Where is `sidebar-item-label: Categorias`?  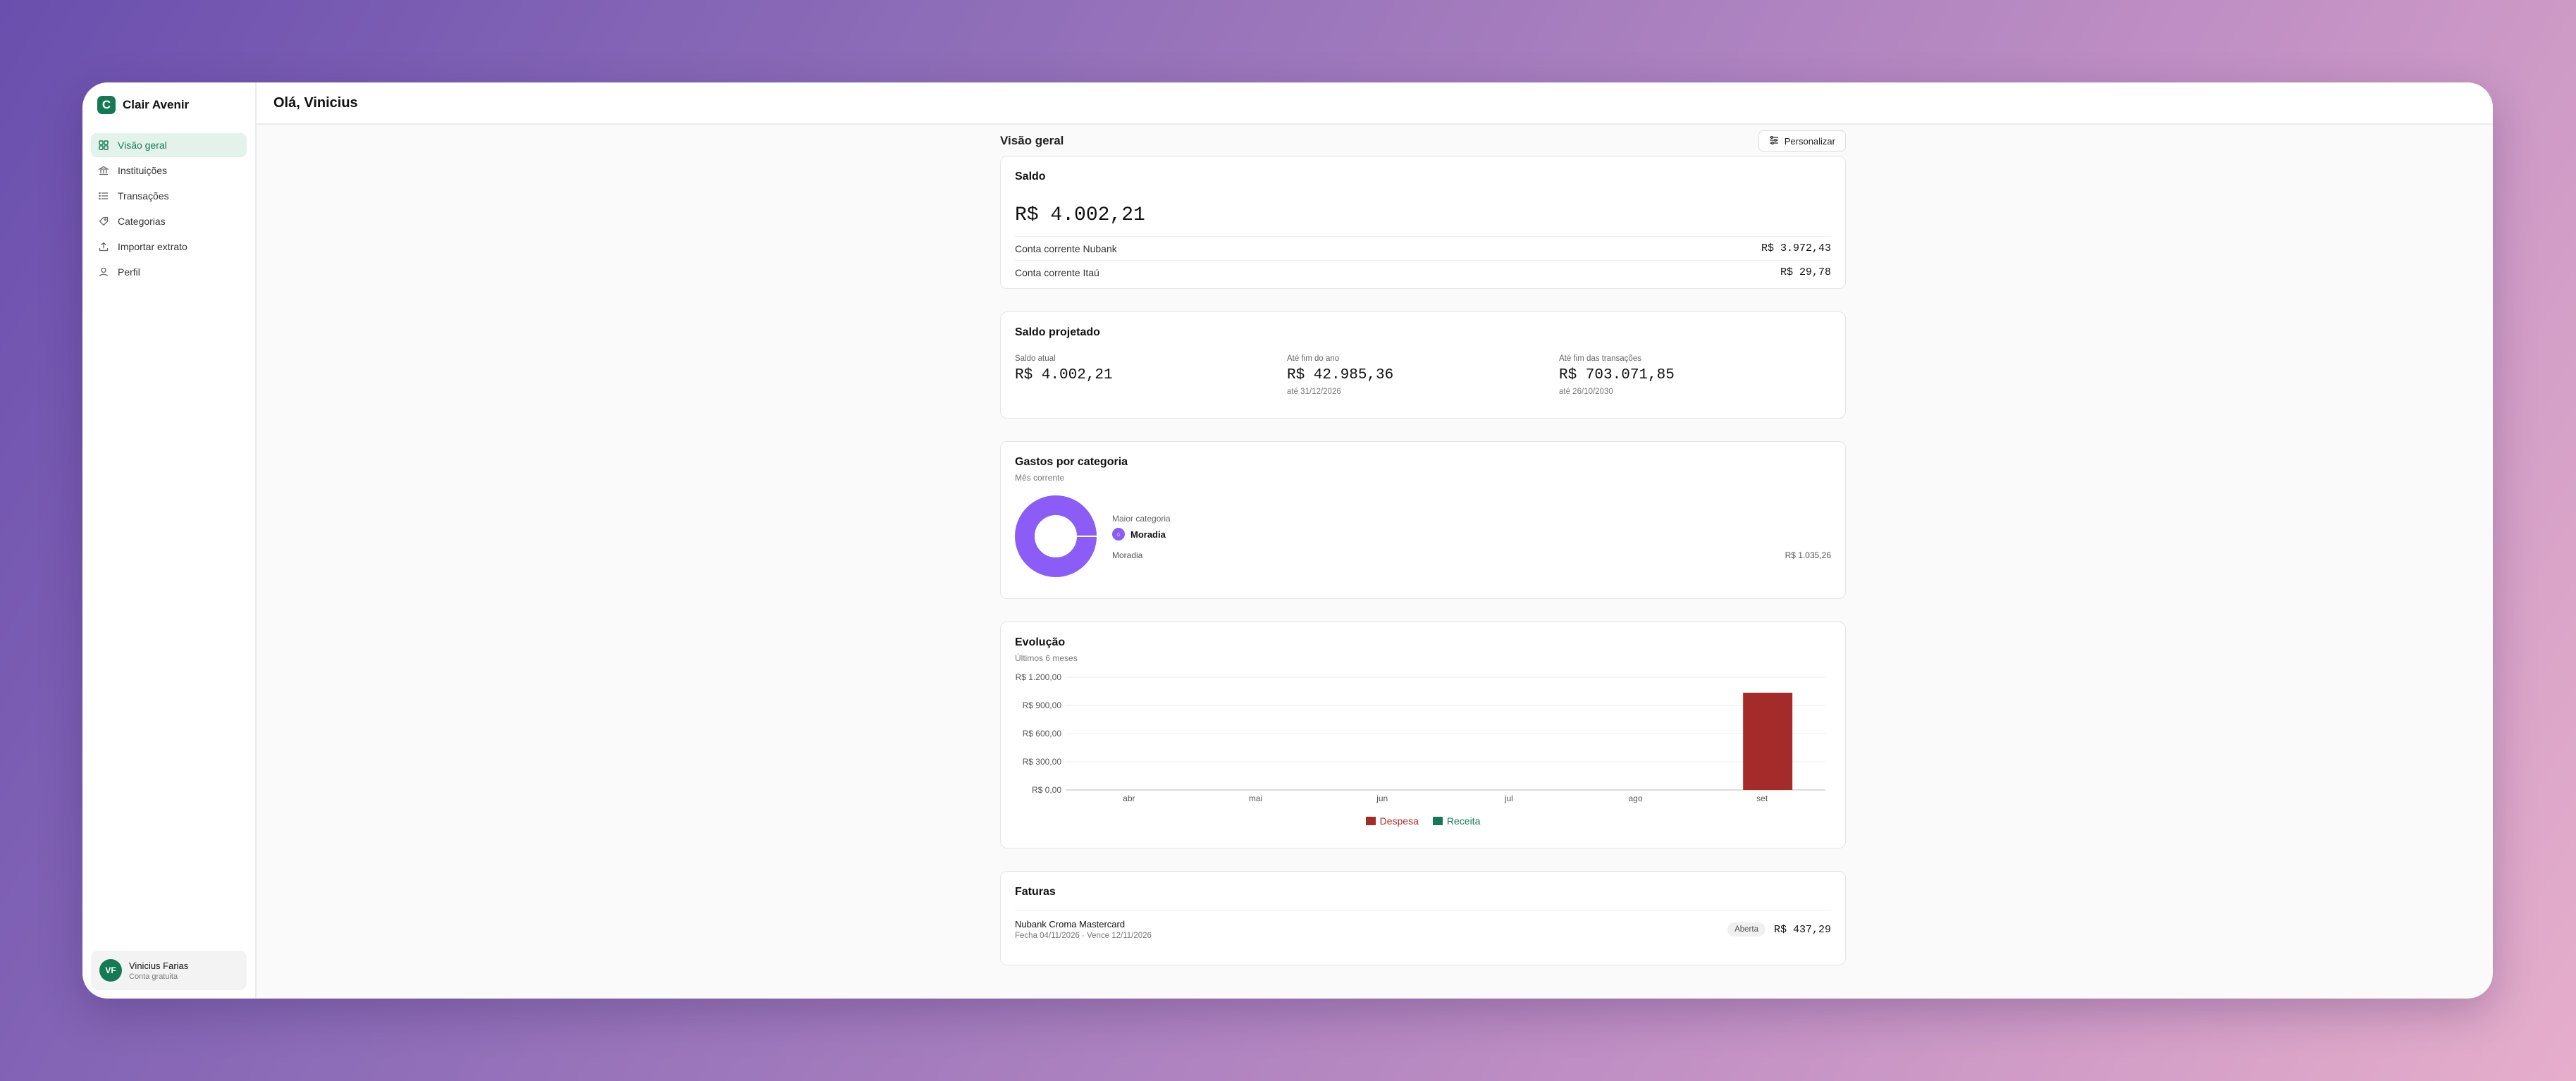
sidebar-item-label: Categorias is located at coordinates (142, 221).